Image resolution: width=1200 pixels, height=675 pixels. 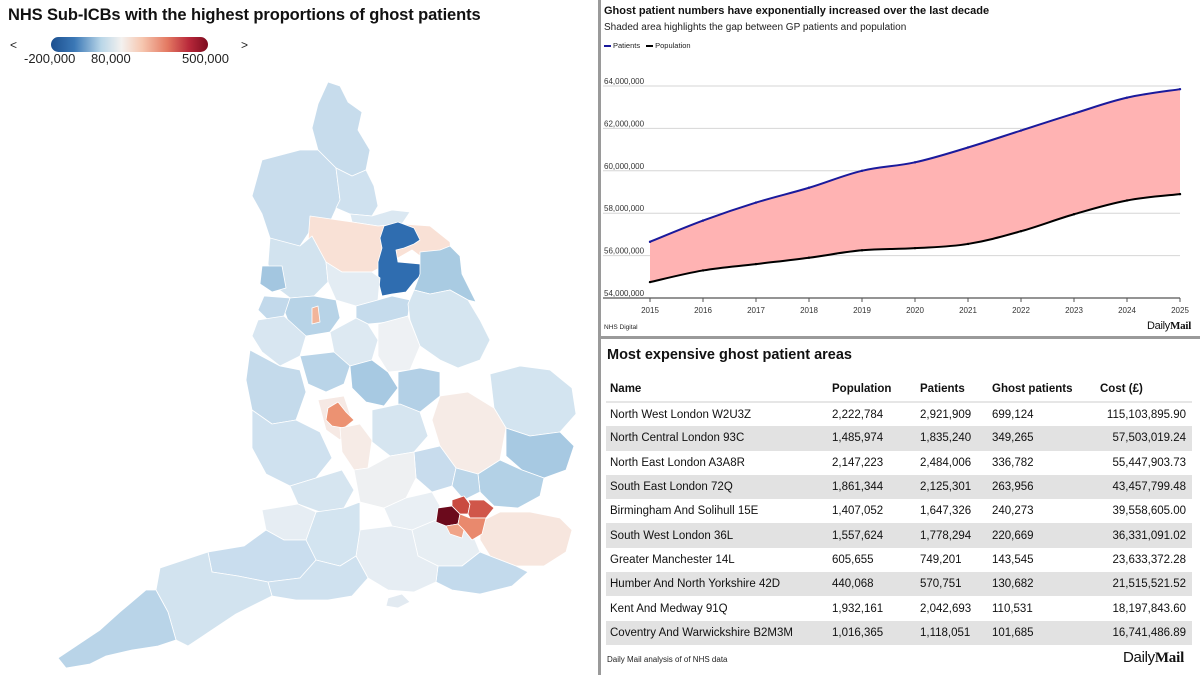 I want to click on legend-label-patients: Patients, so click(x=627, y=45).